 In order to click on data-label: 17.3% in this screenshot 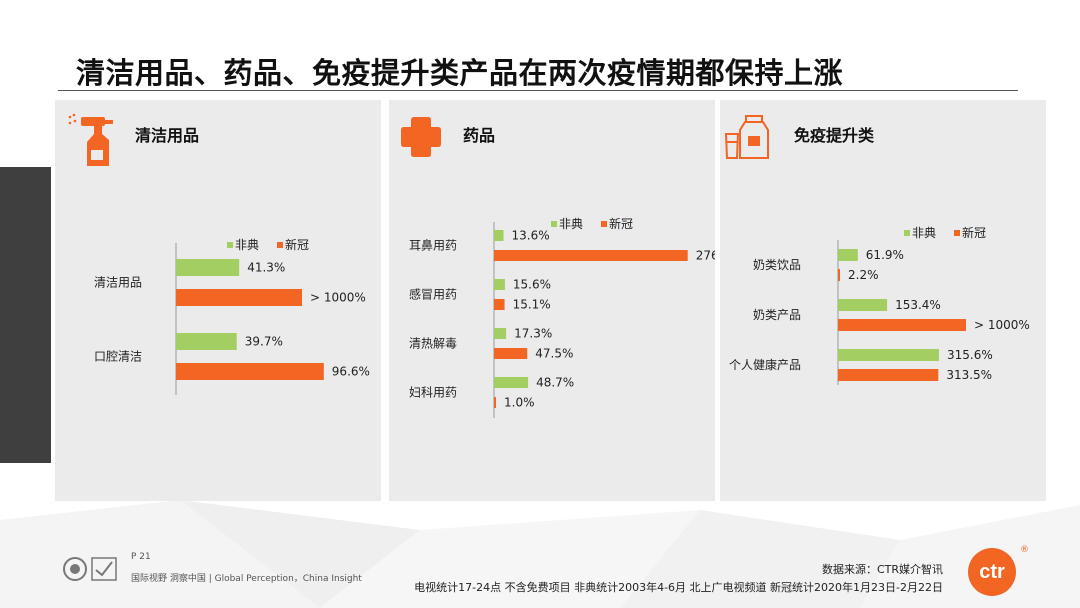, I will do `click(533, 334)`.